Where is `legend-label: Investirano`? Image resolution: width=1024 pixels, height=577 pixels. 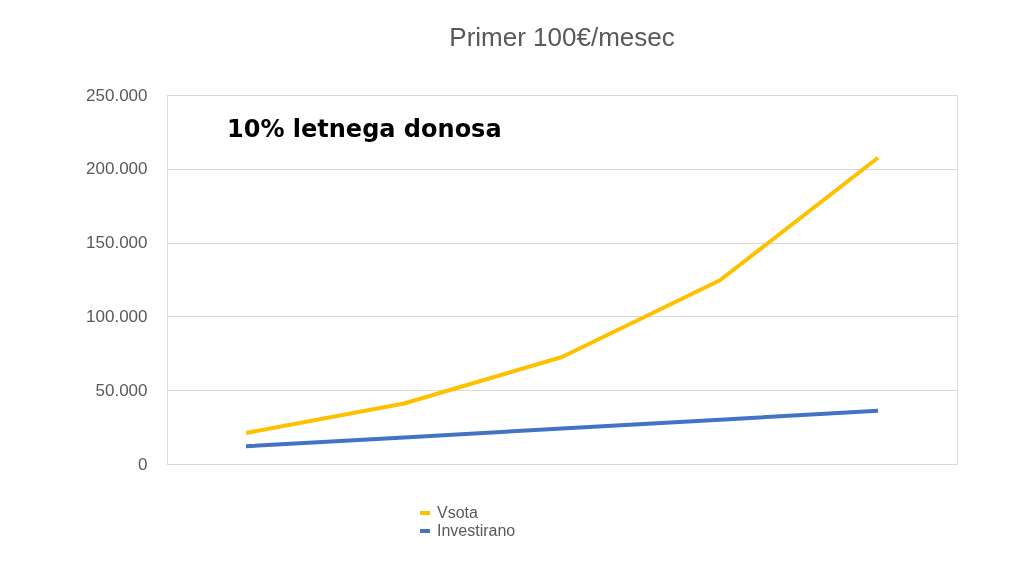
legend-label: Investirano is located at coordinates (476, 530).